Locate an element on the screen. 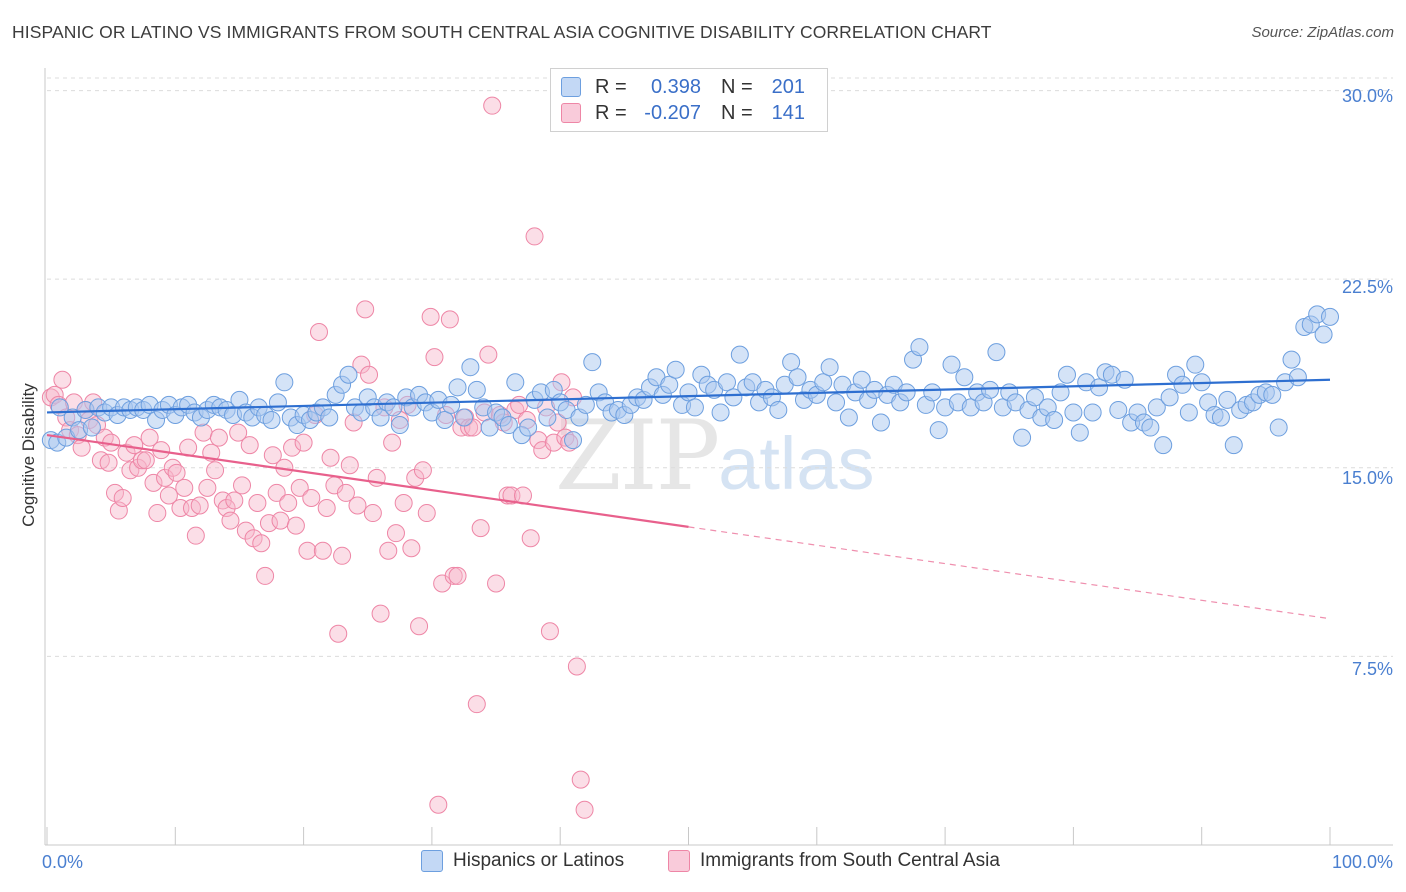  x-tick-label: 100.0% is located at coordinates (1362, 862).